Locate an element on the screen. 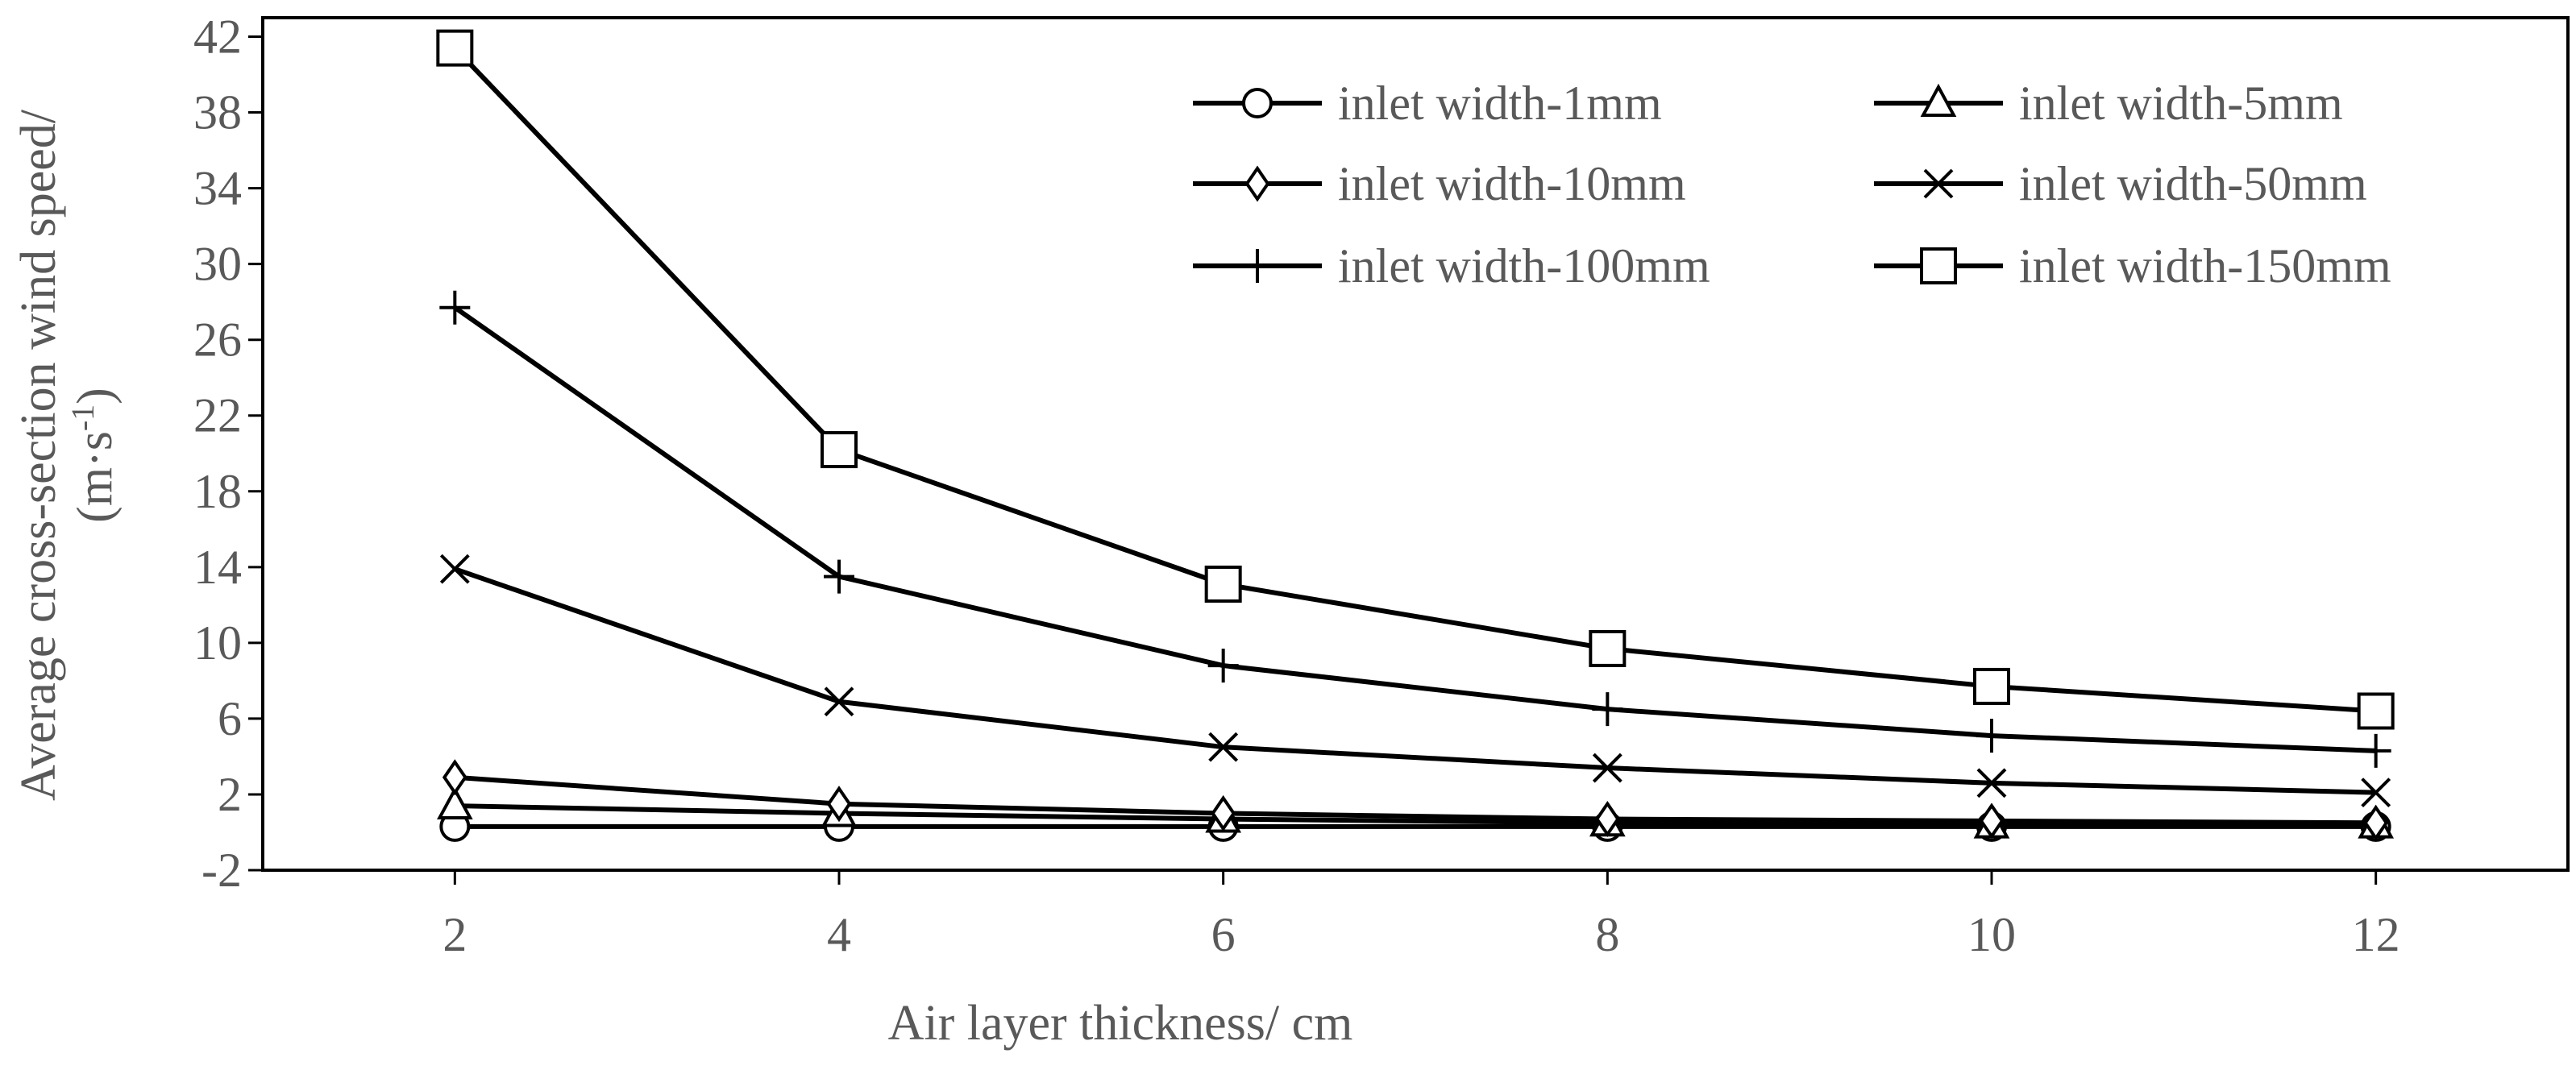 Image resolution: width=2576 pixels, height=1070 pixels. legend-item-2: inlet width-10mm is located at coordinates (1439, 184).